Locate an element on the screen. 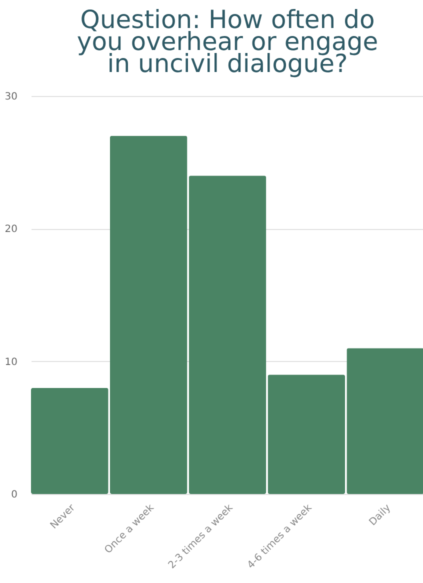 The image size is (423, 583). y-tick-label: 20 is located at coordinates (11, 230).